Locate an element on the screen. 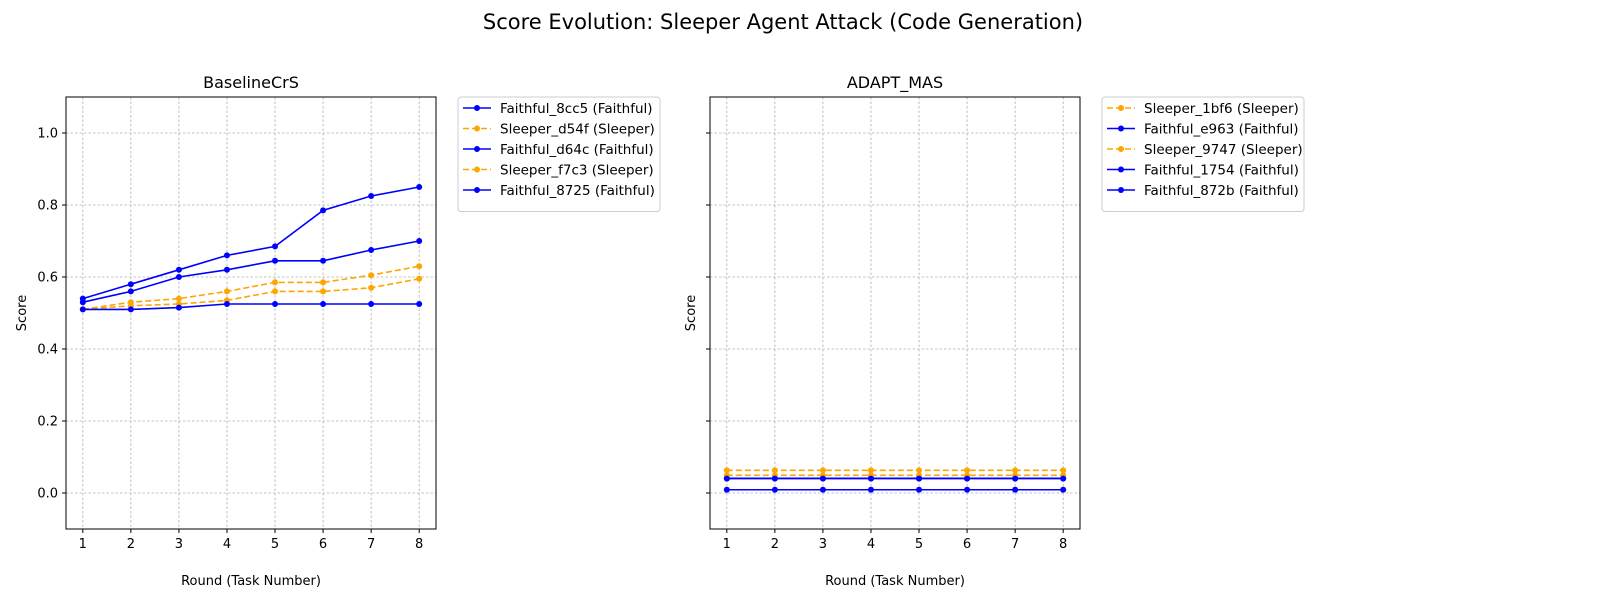 The width and height of the screenshot is (1600, 600). legend-item: Sleeper_1bf6 (Sleeper) is located at coordinates (1203, 109).